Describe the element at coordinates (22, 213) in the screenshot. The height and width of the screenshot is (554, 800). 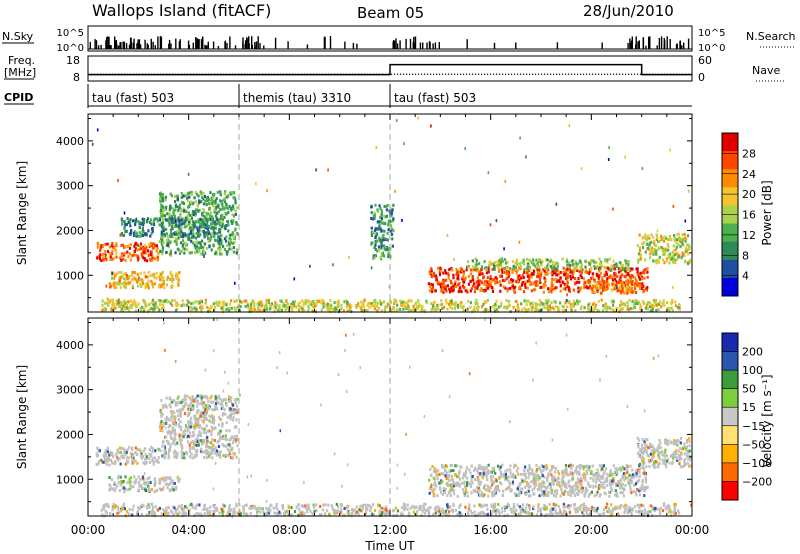
I see `power-ylabel: Slant Range [km]` at that location.